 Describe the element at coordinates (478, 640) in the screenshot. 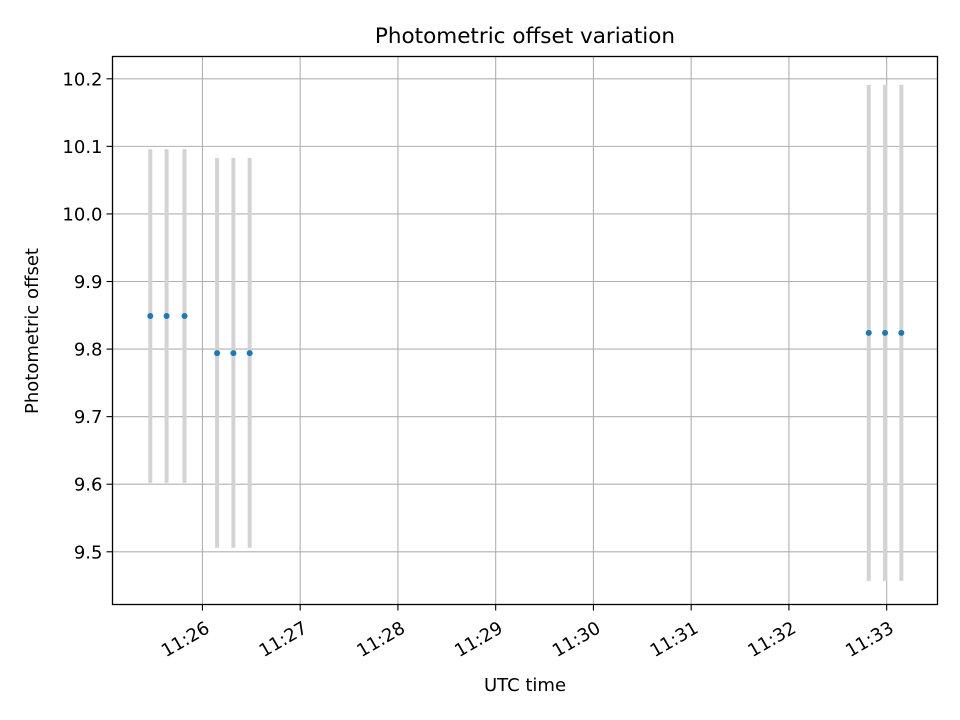

I see `x-tick-label: 11:29` at that location.